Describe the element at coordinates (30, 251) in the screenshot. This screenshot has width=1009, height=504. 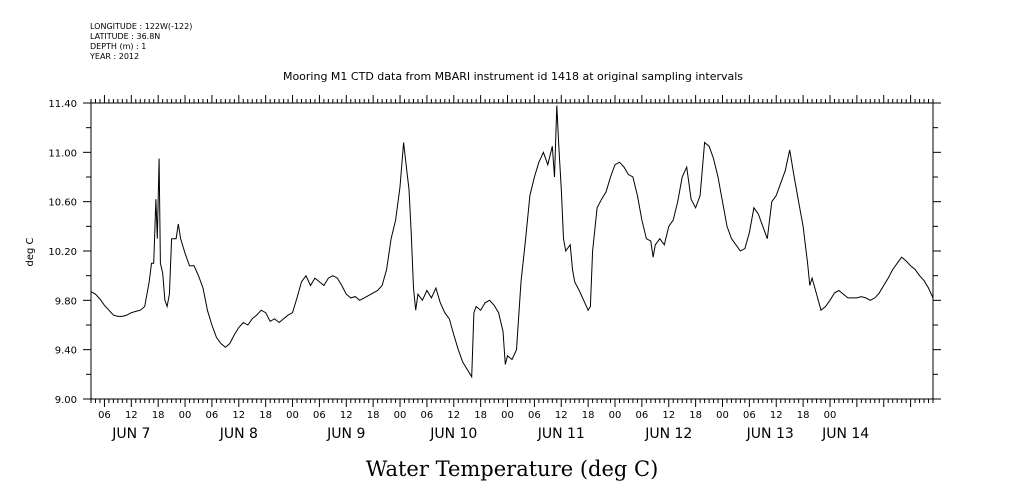
I see `y-axis-label: deg C` at that location.